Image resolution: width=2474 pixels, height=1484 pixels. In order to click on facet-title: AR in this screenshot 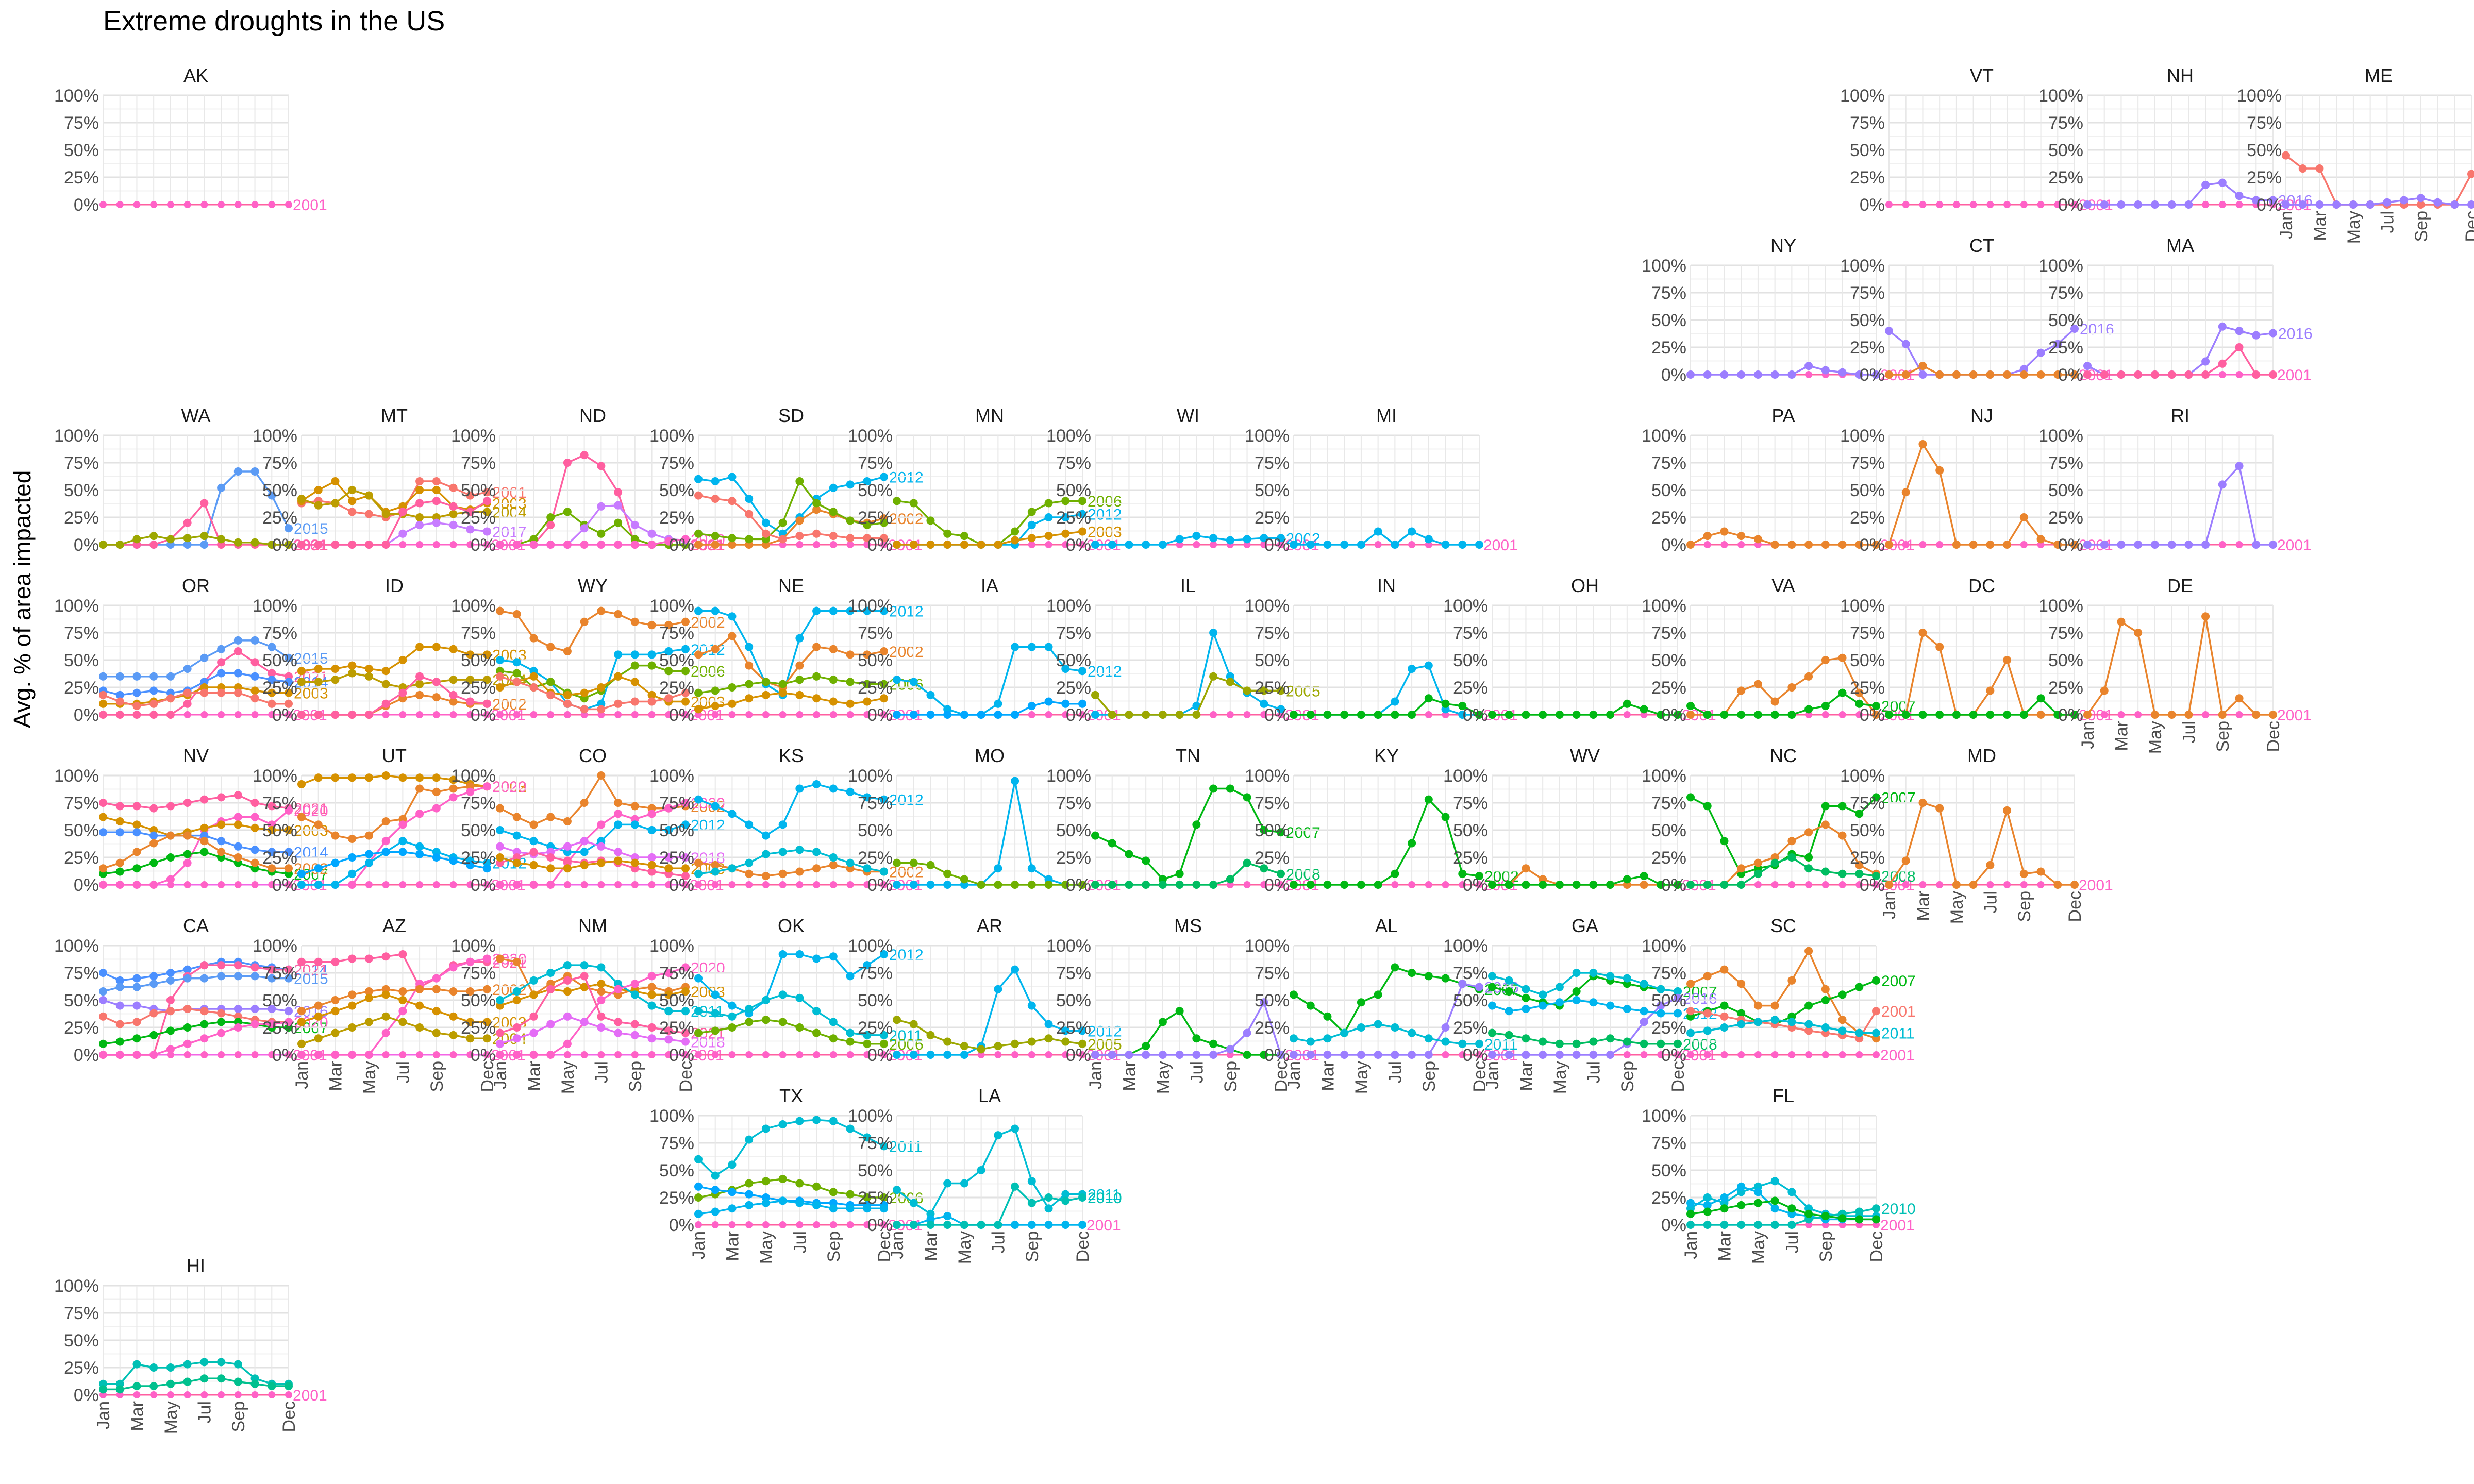, I will do `click(989, 925)`.